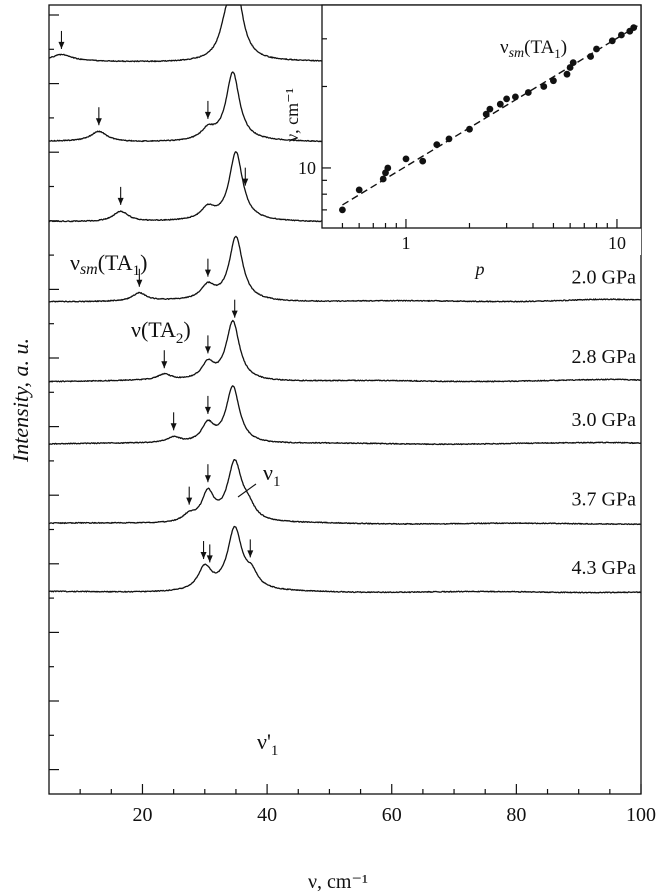 The height and width of the screenshot is (895, 666). What do you see at coordinates (641, 815) in the screenshot?
I see `x-tick-label: 100` at bounding box center [641, 815].